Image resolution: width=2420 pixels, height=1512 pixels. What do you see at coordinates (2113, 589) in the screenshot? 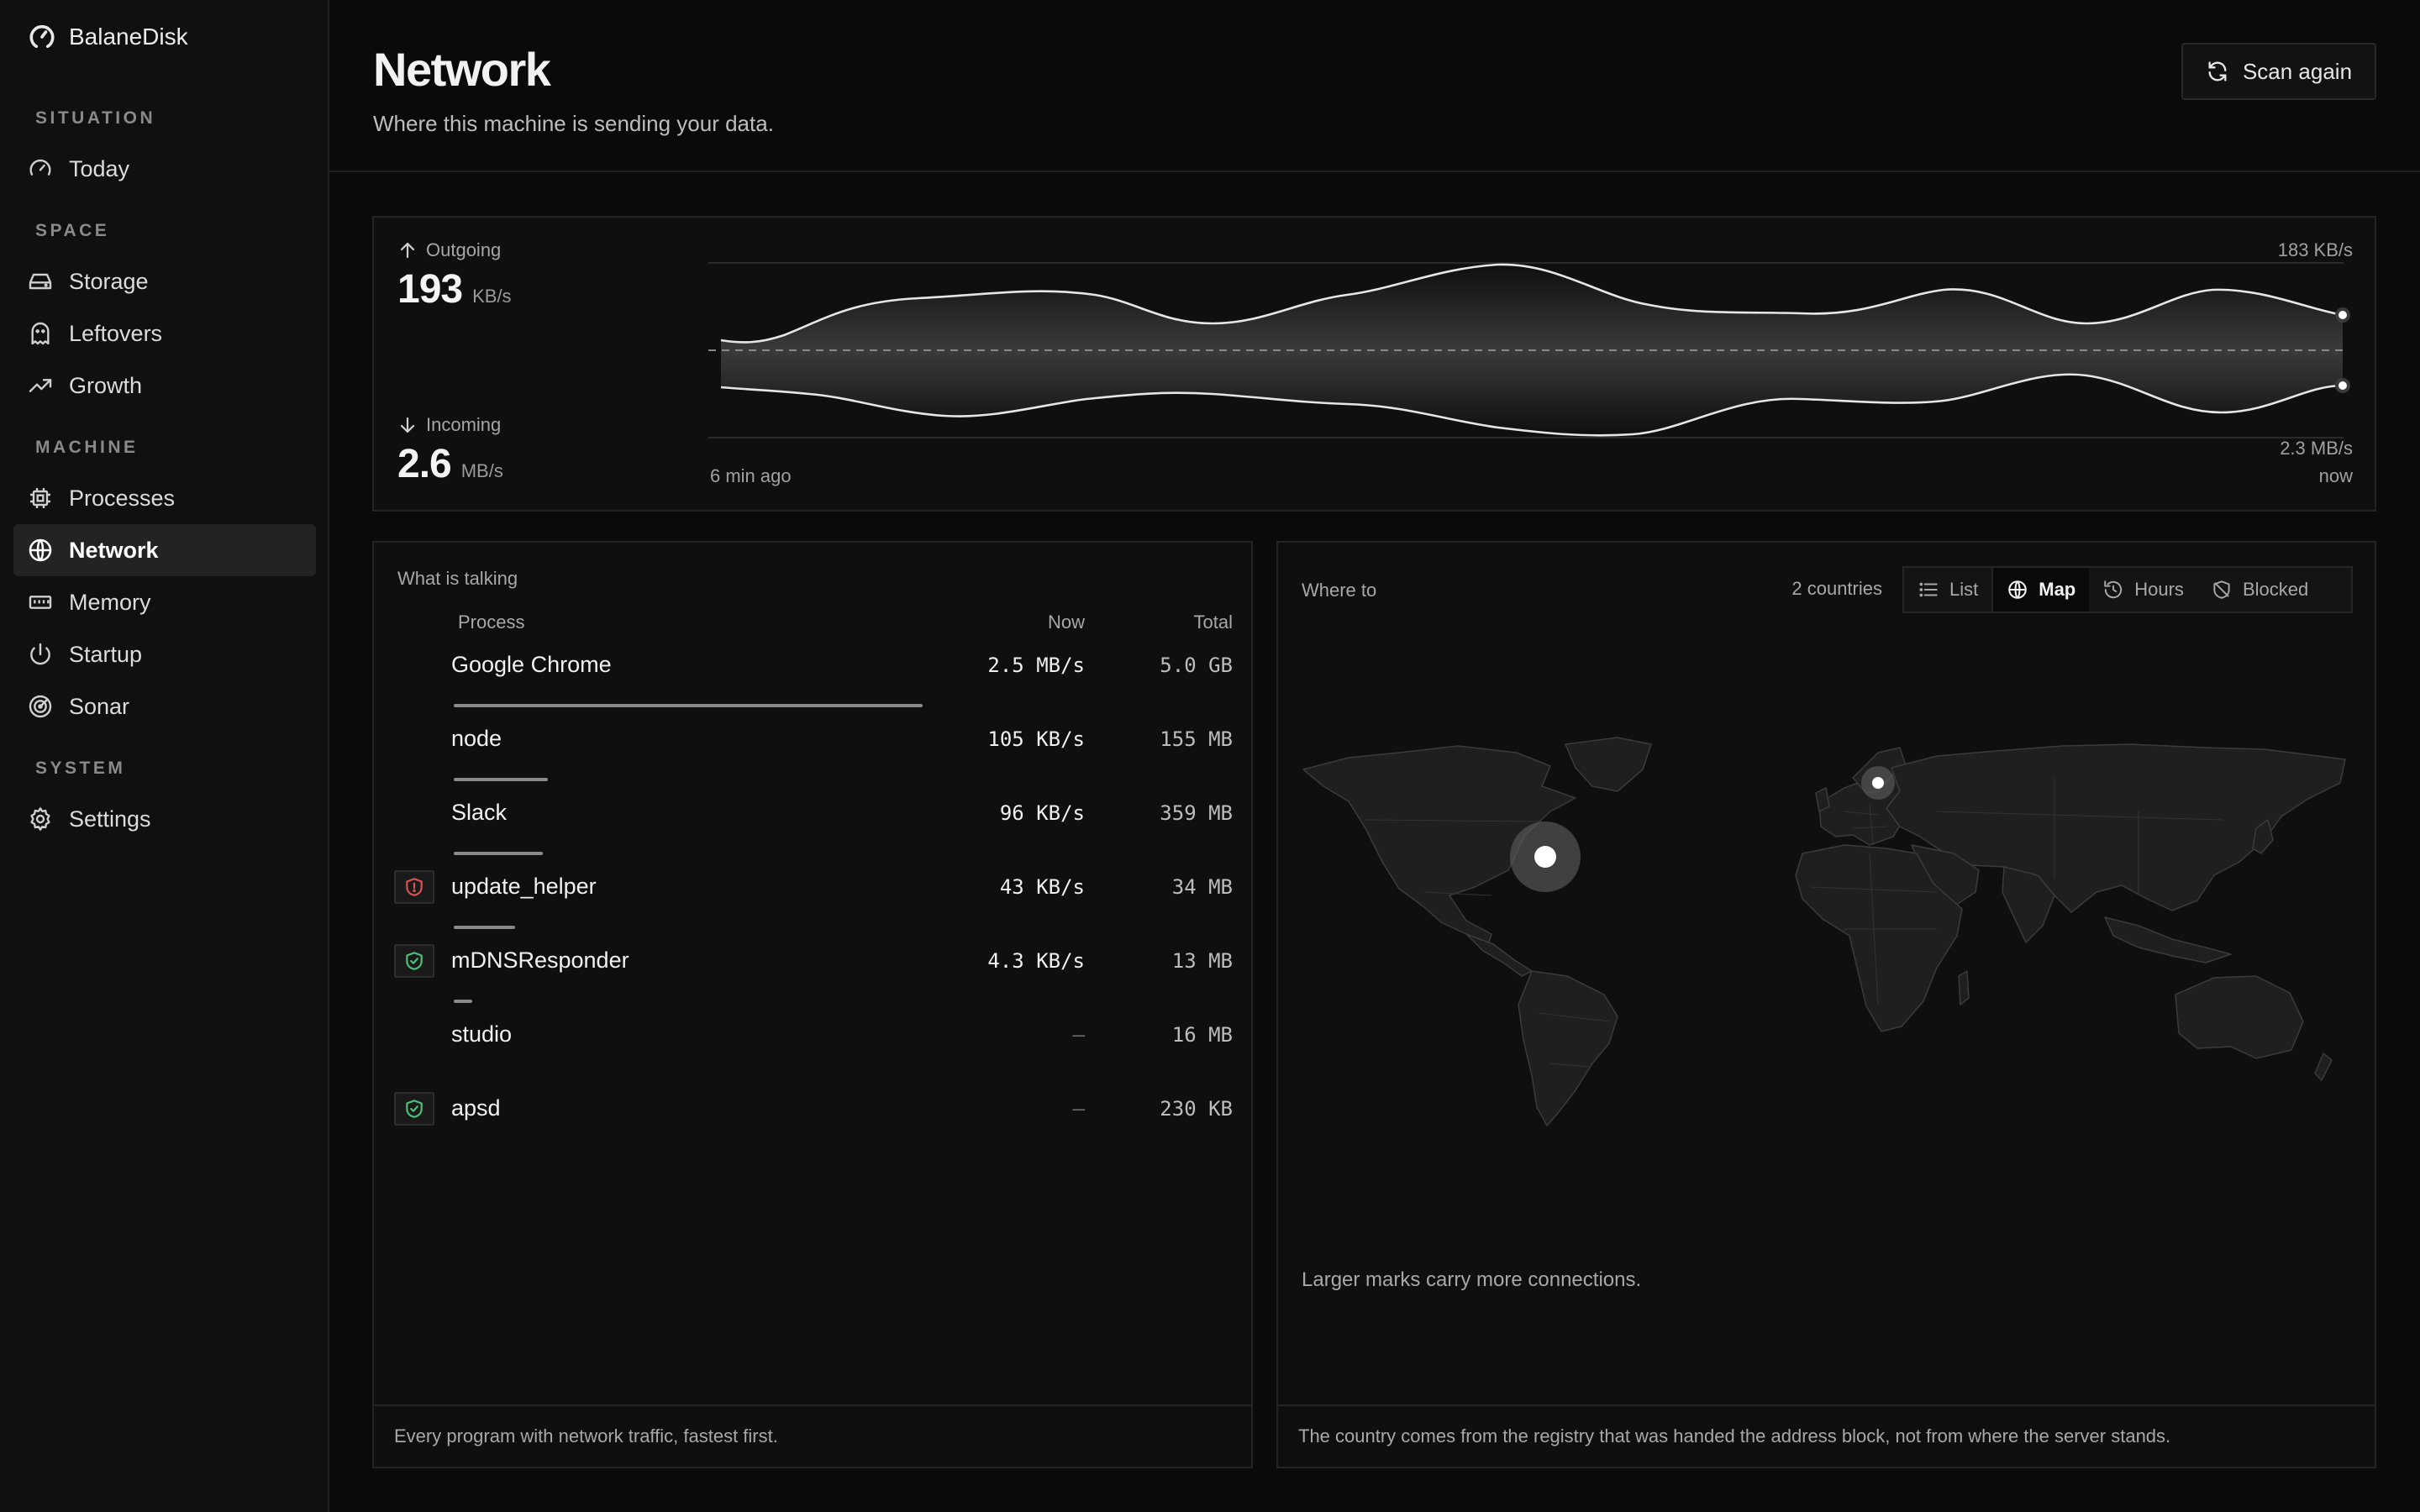
I see `history-icon` at bounding box center [2113, 589].